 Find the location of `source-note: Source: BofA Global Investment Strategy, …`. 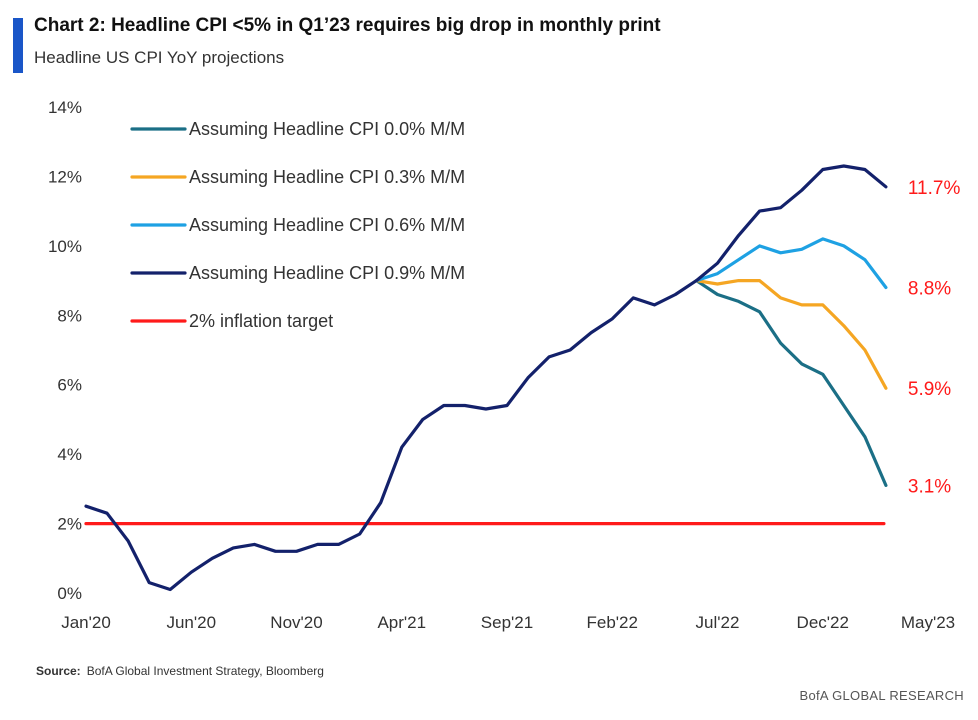

source-note: Source: BofA Global Investment Strategy, … is located at coordinates (180, 671).